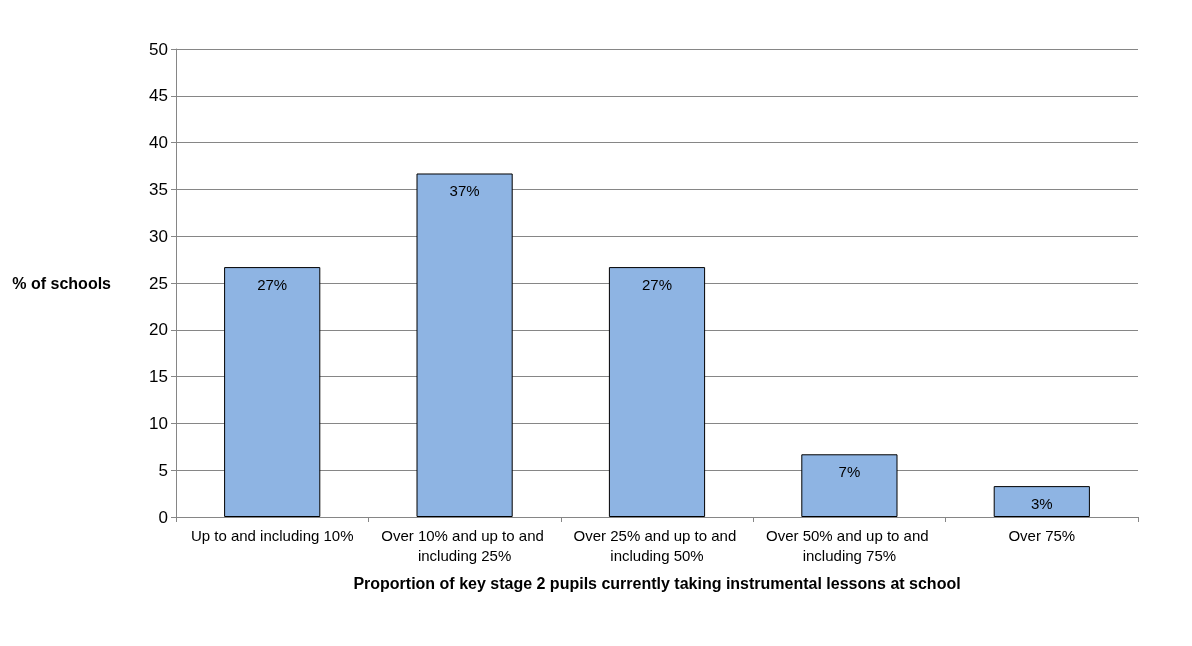 This screenshot has width=1192, height=646. Describe the element at coordinates (158, 330) in the screenshot. I see `y-tick-label: 20` at that location.